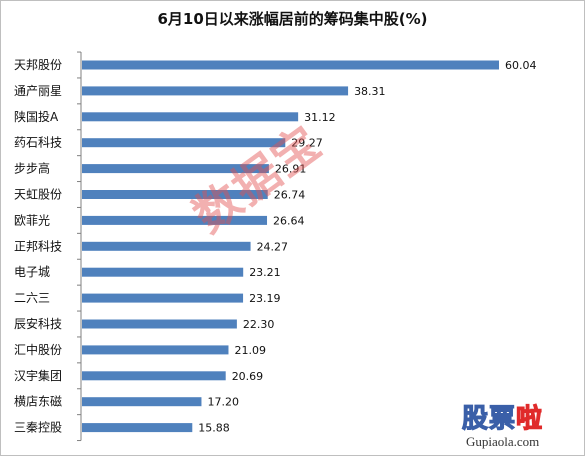 The width and height of the screenshot is (585, 456). Describe the element at coordinates (38, 195) in the screenshot. I see `category-label: 天虹股份` at that location.